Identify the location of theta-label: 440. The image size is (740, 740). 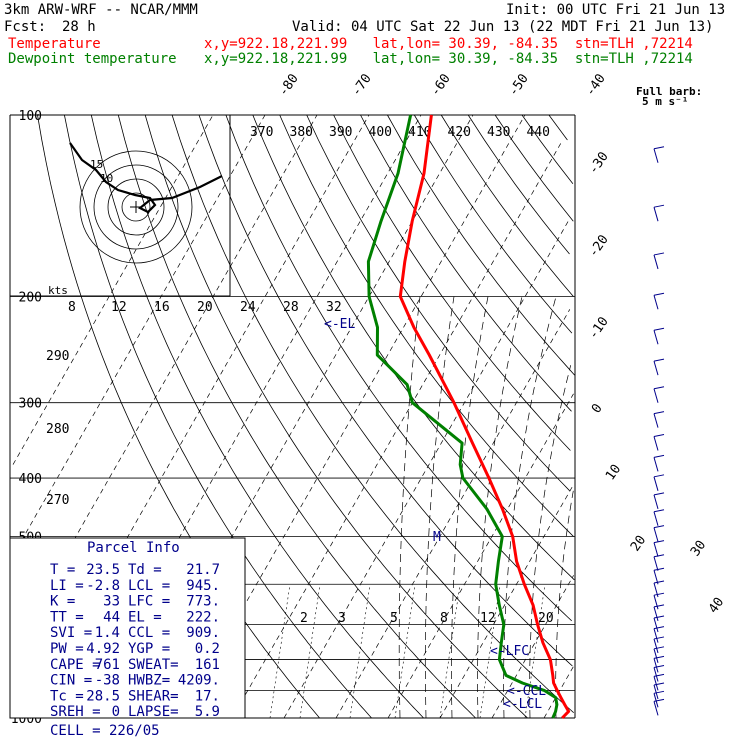
(538, 132).